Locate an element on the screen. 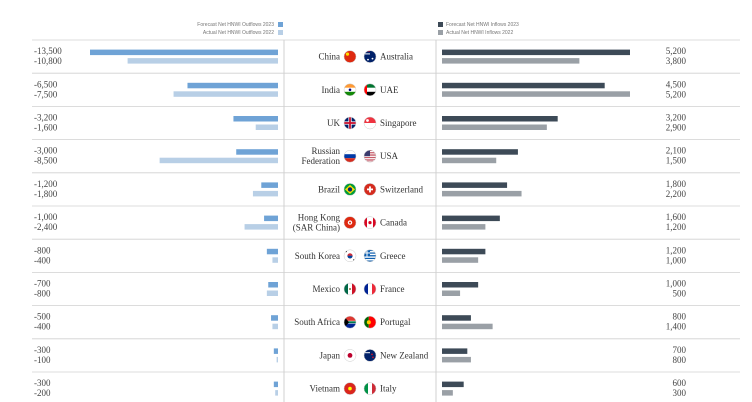 The width and height of the screenshot is (752, 402). outflow-2022-label: -8,500 is located at coordinates (46, 161).